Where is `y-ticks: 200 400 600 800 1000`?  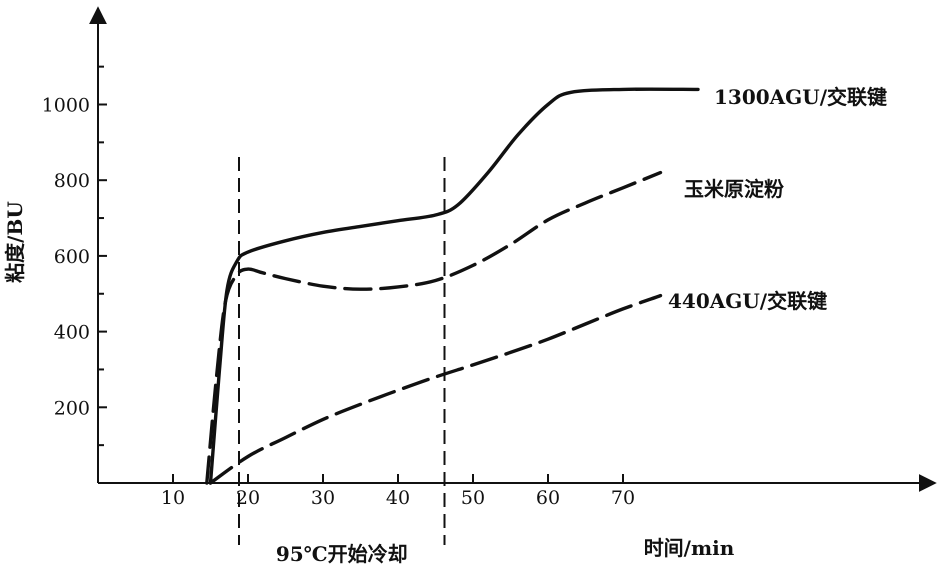 y-ticks: 200 400 600 800 1000 is located at coordinates (74, 256).